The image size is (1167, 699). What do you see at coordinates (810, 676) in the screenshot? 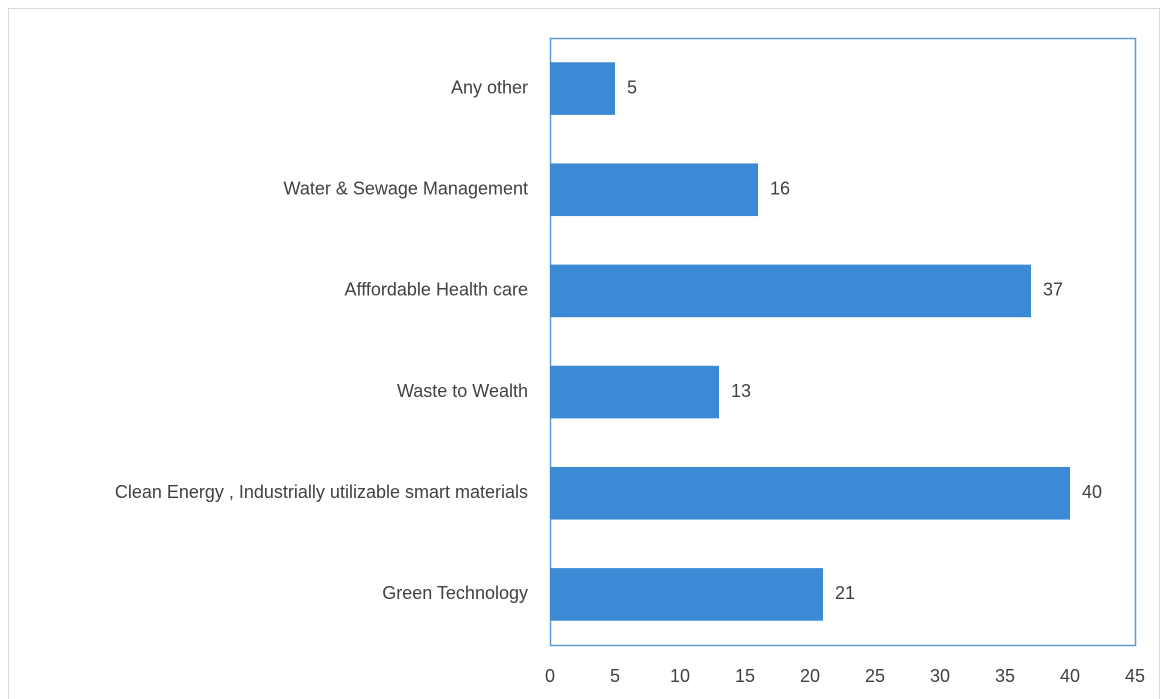
I see `x-tick-label: 20` at bounding box center [810, 676].